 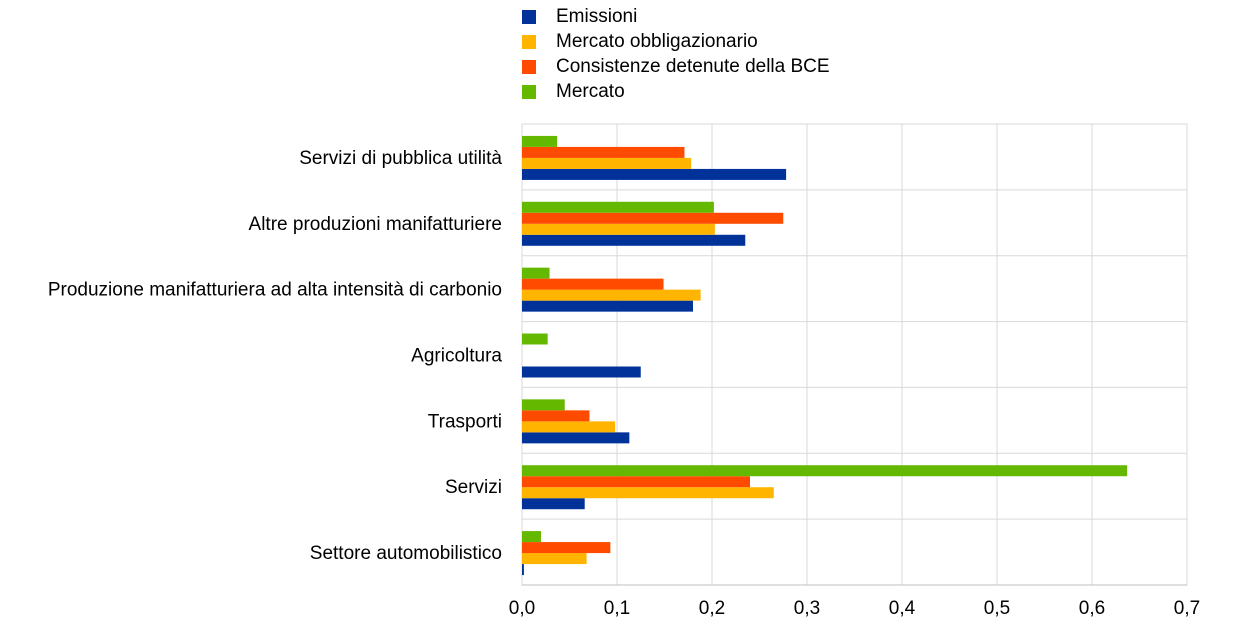 I want to click on x-tick-label: 0,0, so click(x=522, y=608).